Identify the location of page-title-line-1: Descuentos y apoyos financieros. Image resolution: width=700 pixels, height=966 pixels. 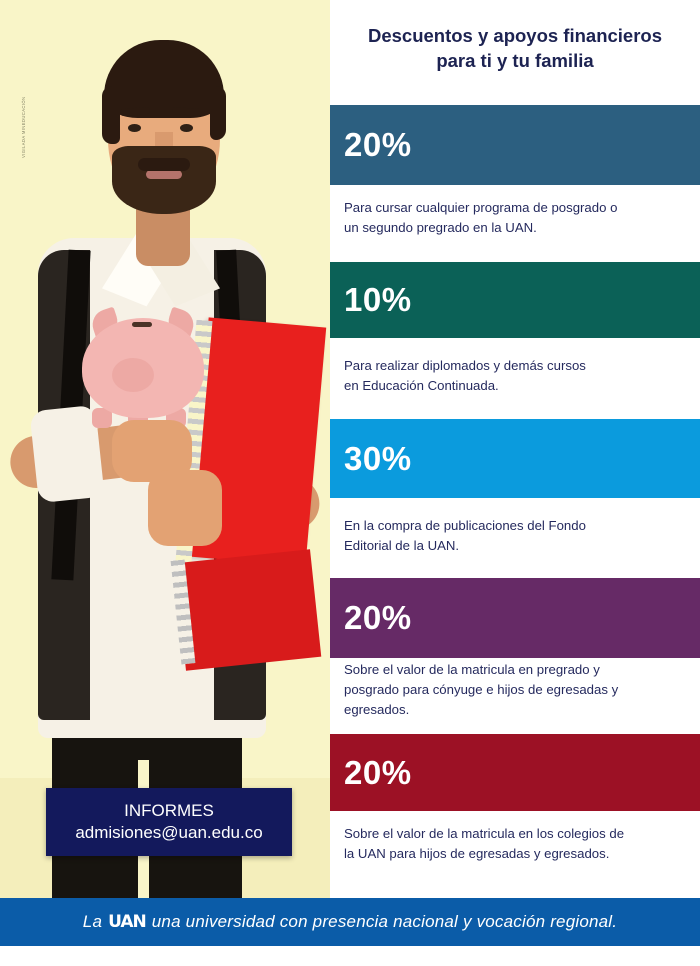
(515, 35).